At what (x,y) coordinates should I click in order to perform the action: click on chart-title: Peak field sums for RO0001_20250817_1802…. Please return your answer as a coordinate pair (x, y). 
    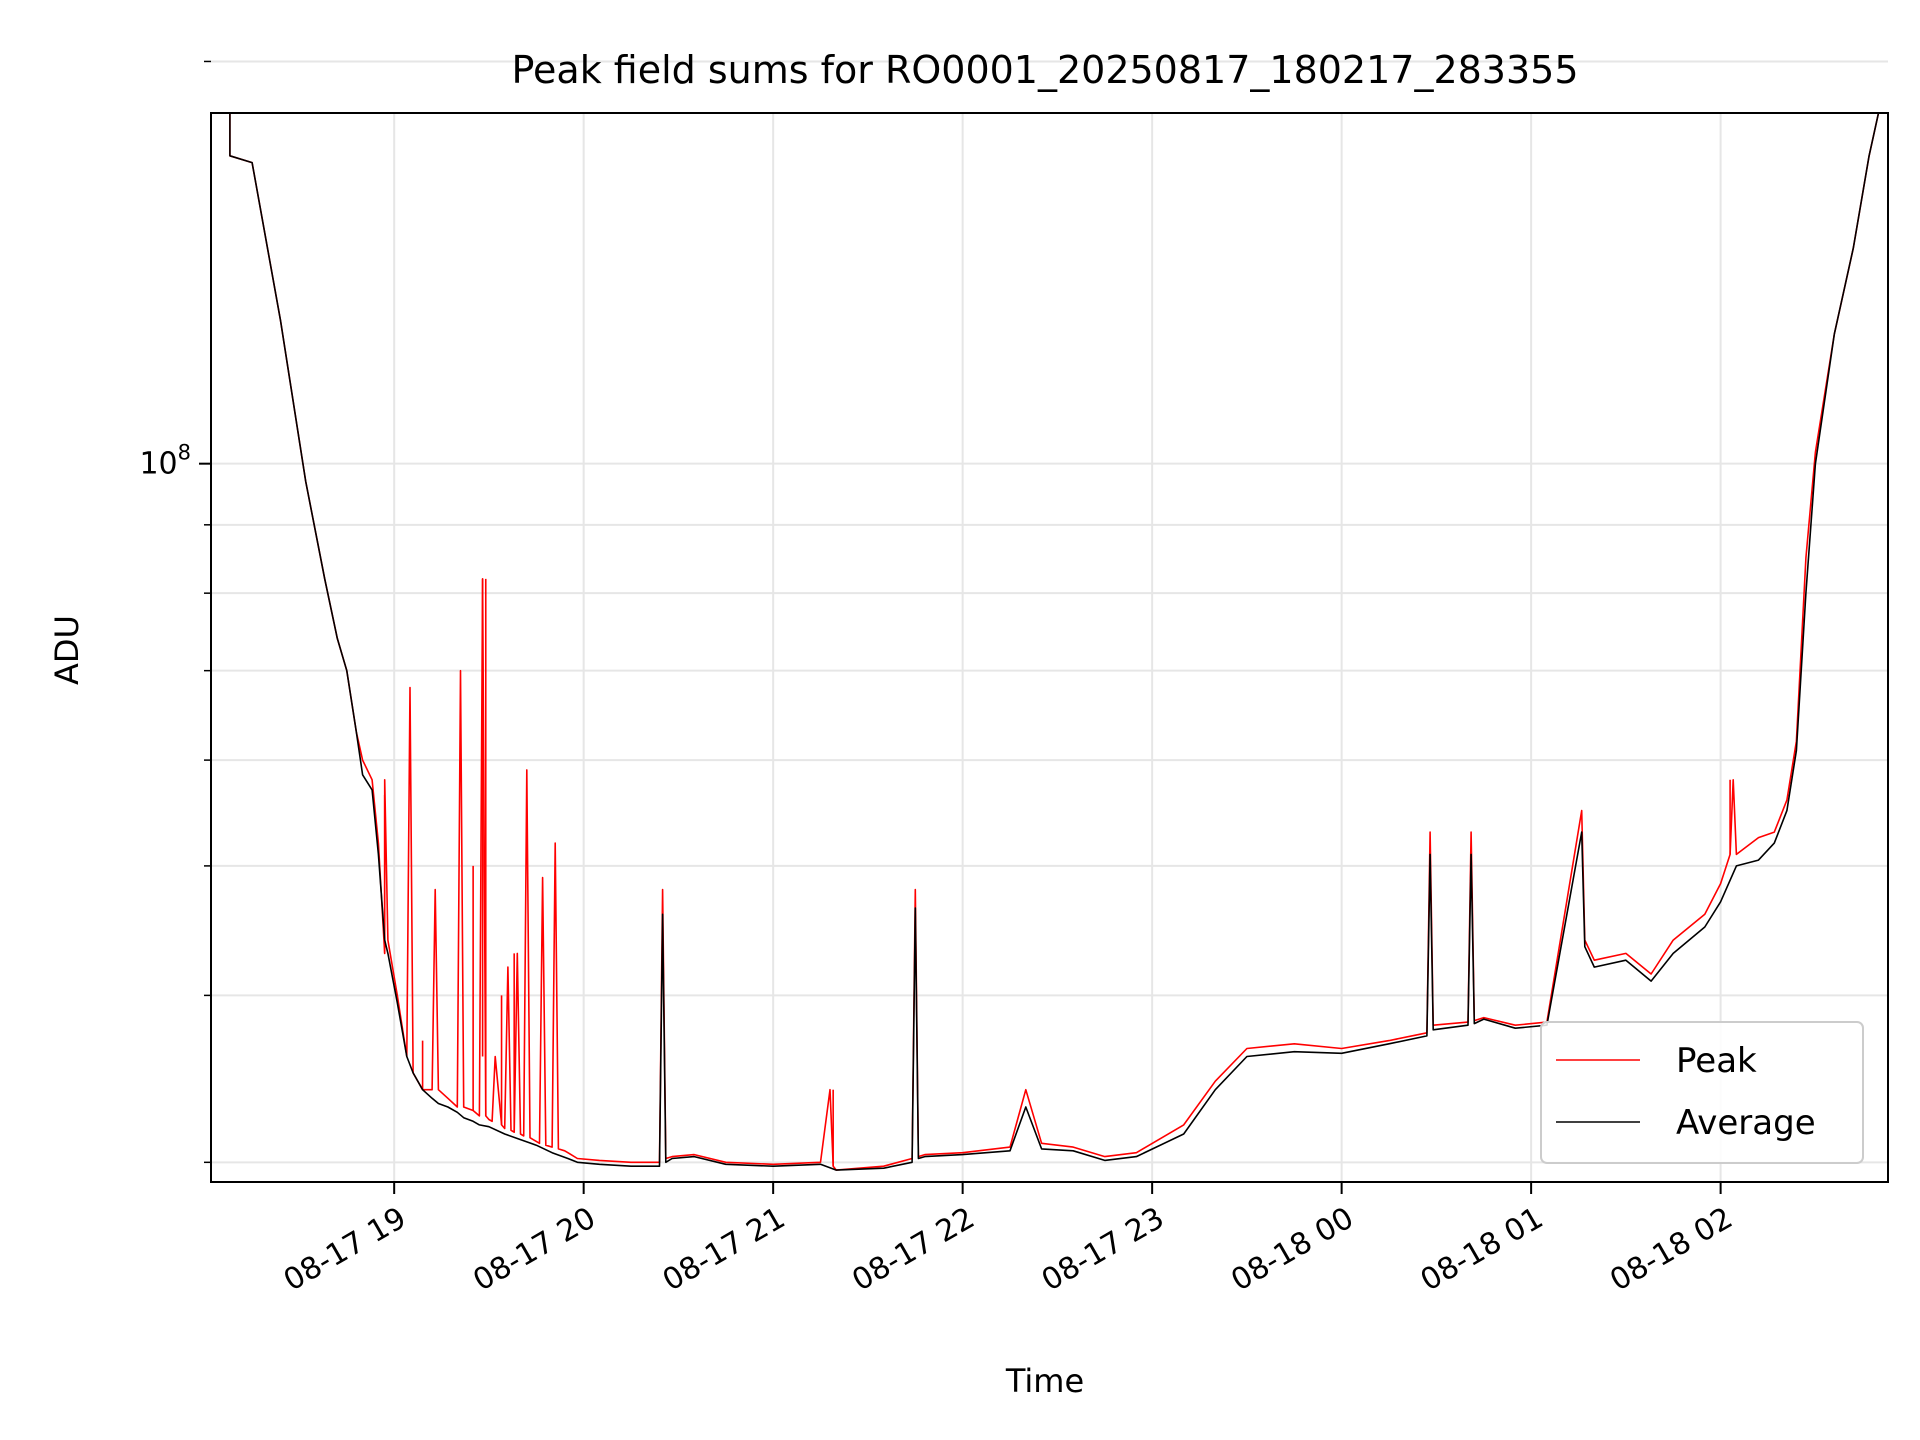
    Looking at the image, I should click on (1044, 70).